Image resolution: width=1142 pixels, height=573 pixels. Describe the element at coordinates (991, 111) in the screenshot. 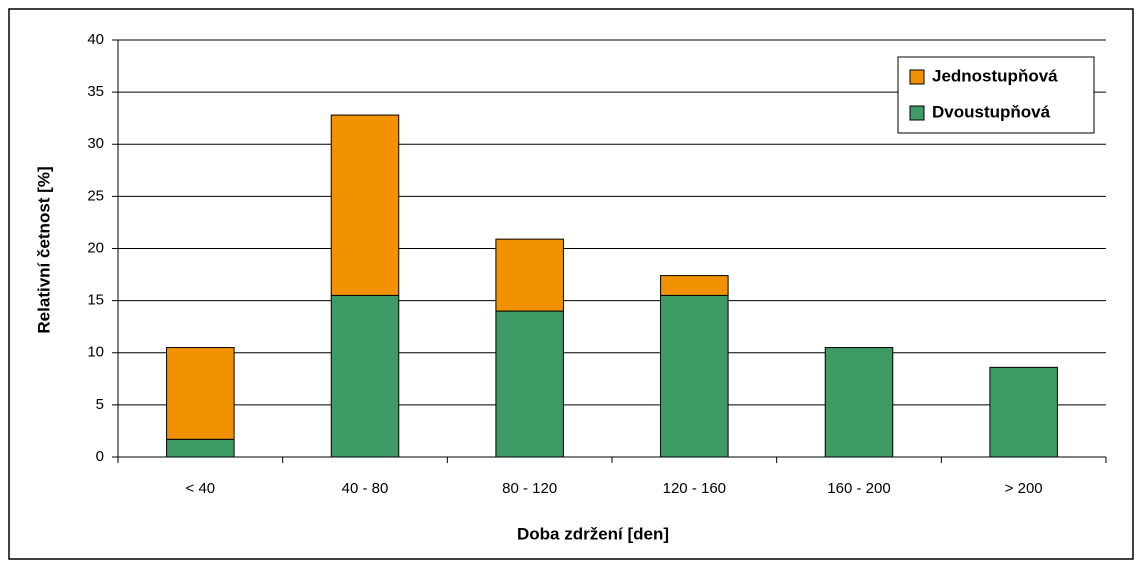

I see `legend-label: Dvoustupňová` at that location.